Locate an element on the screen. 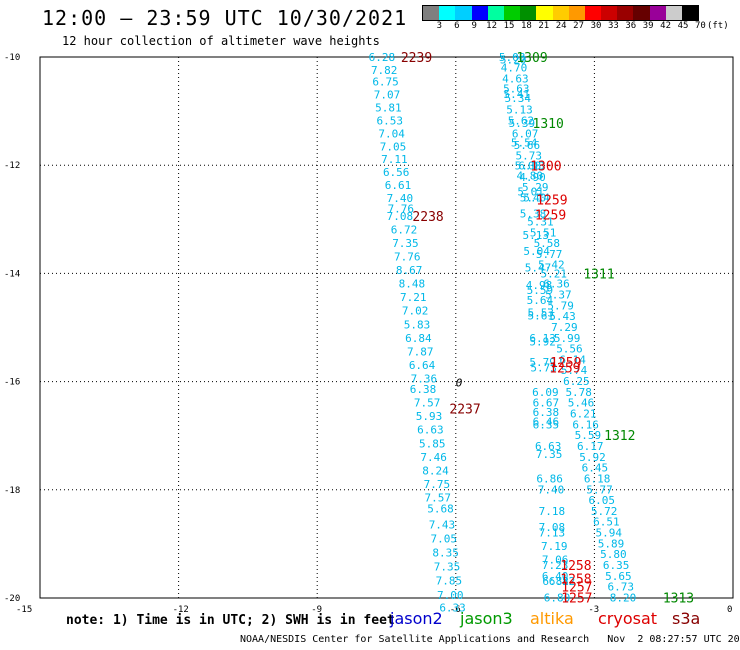 The width and height of the screenshot is (740, 650). legend-label: 15 is located at coordinates (509, 26).